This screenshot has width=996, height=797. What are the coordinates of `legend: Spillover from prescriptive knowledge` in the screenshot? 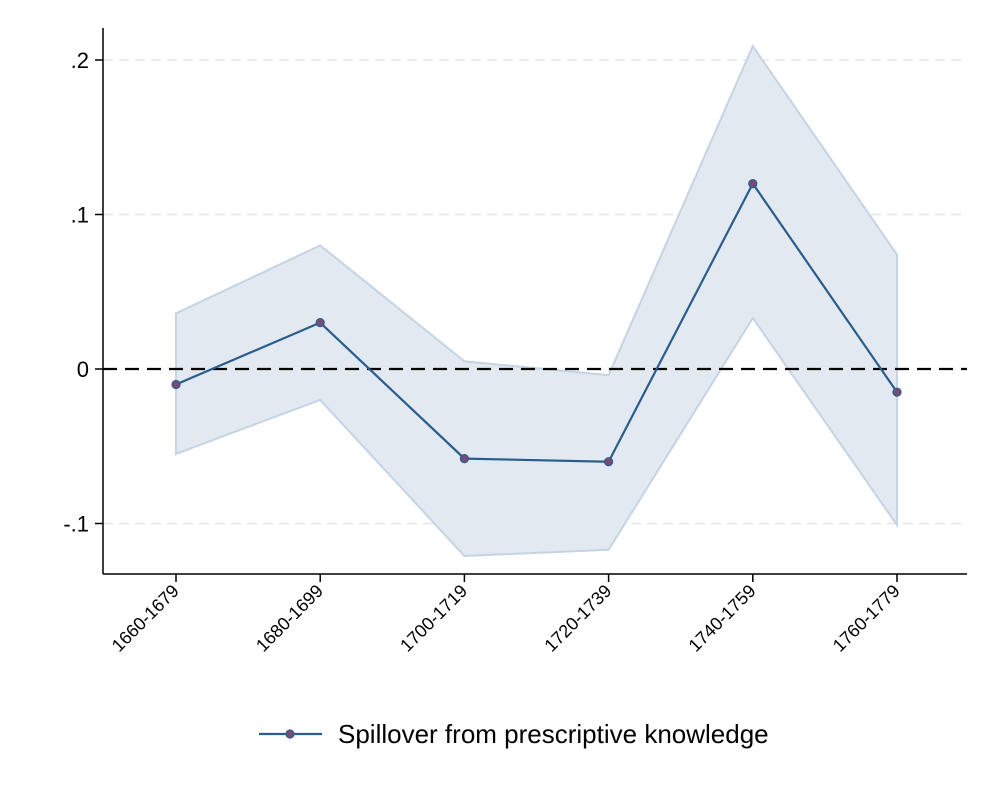 It's located at (514, 734).